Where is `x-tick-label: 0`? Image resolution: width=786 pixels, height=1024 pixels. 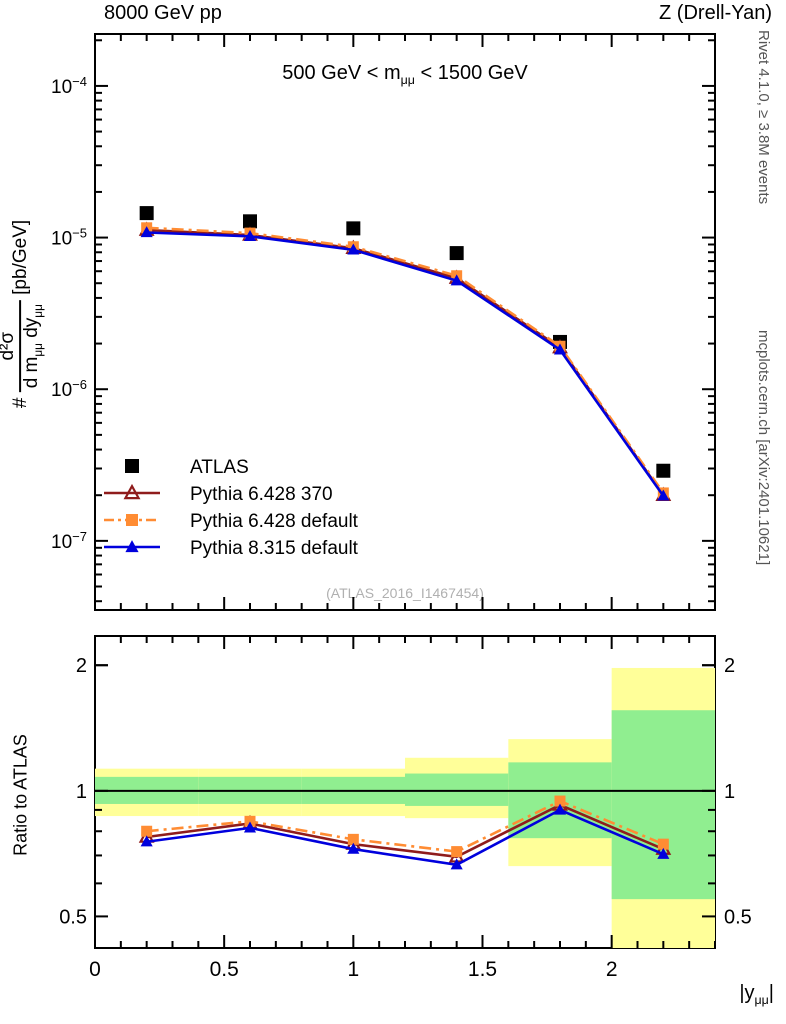 x-tick-label: 0 is located at coordinates (95, 969).